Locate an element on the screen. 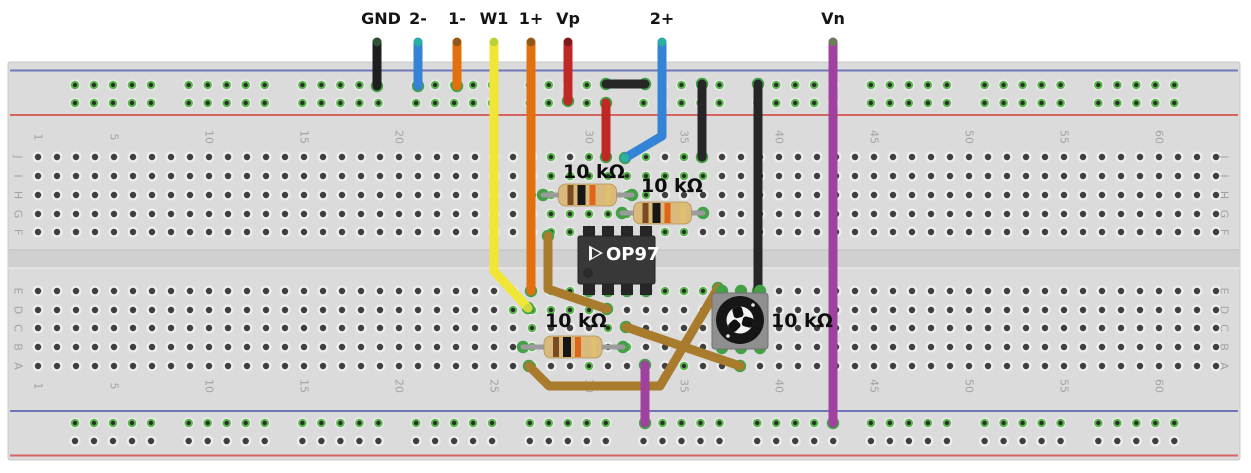 Image resolution: width=1251 pixels, height=473 pixels. ic-pin1-marker is located at coordinates (588, 273).